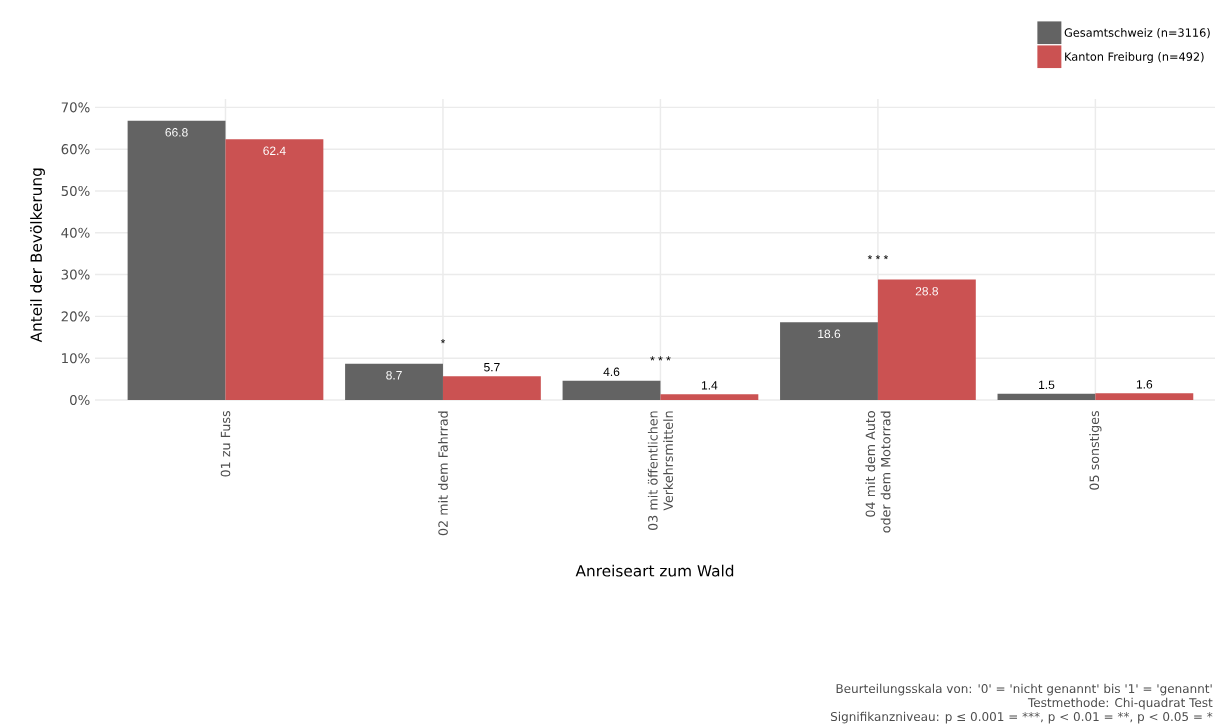  What do you see at coordinates (1134, 58) in the screenshot?
I see `legend-label: Kanton Freiburg (n=492)` at bounding box center [1134, 58].